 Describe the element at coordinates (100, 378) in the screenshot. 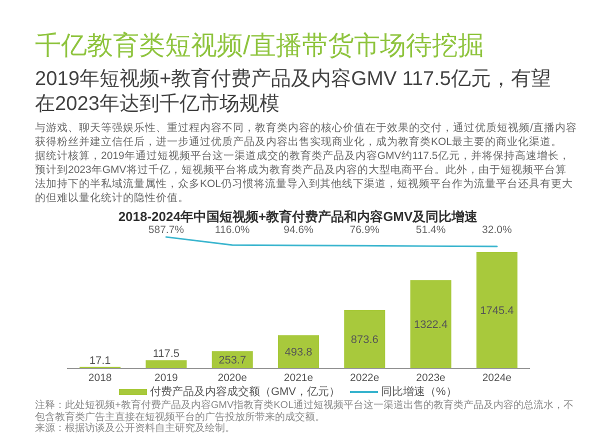

I see `x-tick-label: 2018` at that location.